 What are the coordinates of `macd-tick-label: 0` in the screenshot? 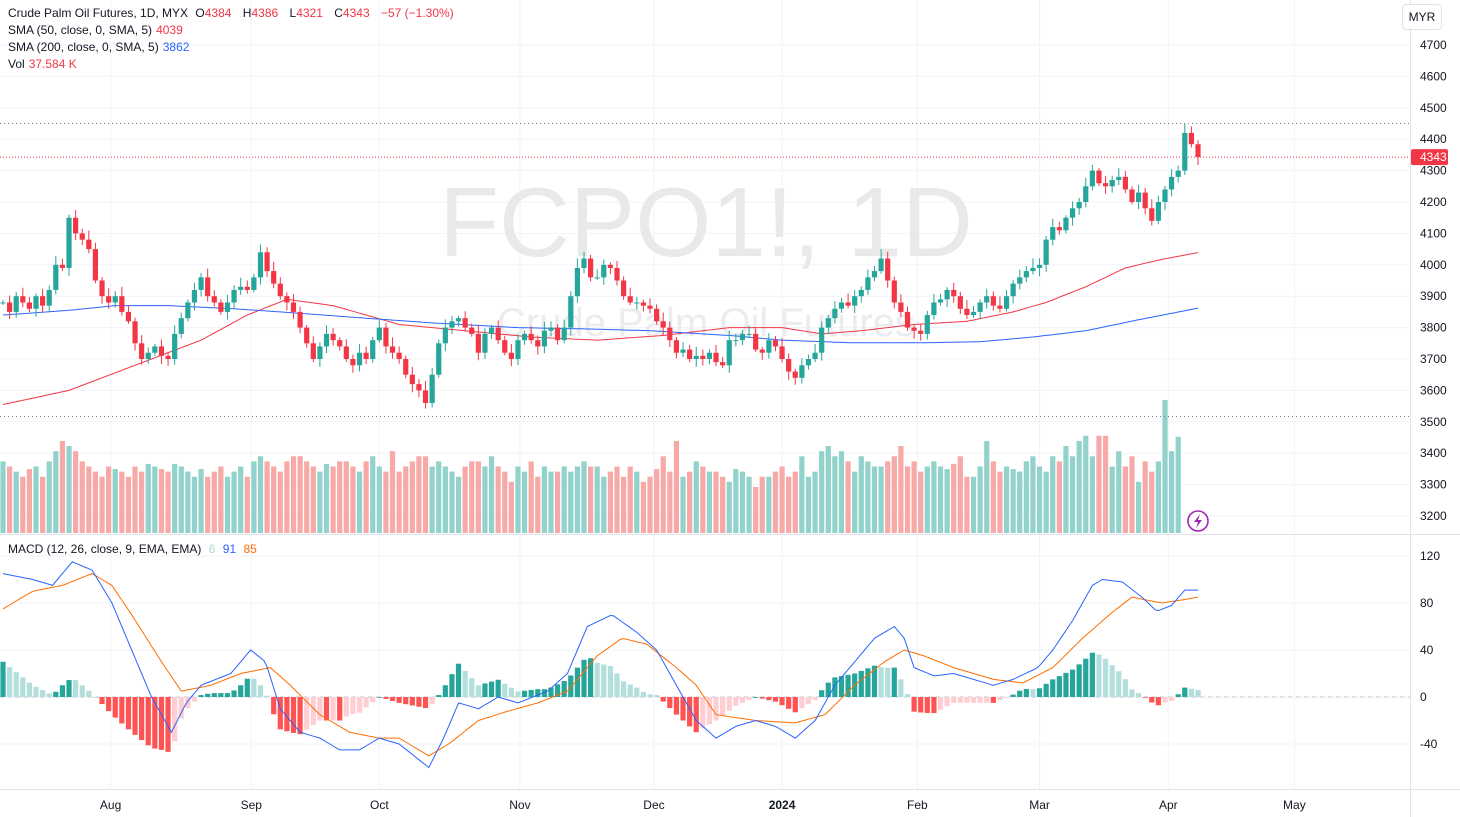 It's located at (1423, 697).